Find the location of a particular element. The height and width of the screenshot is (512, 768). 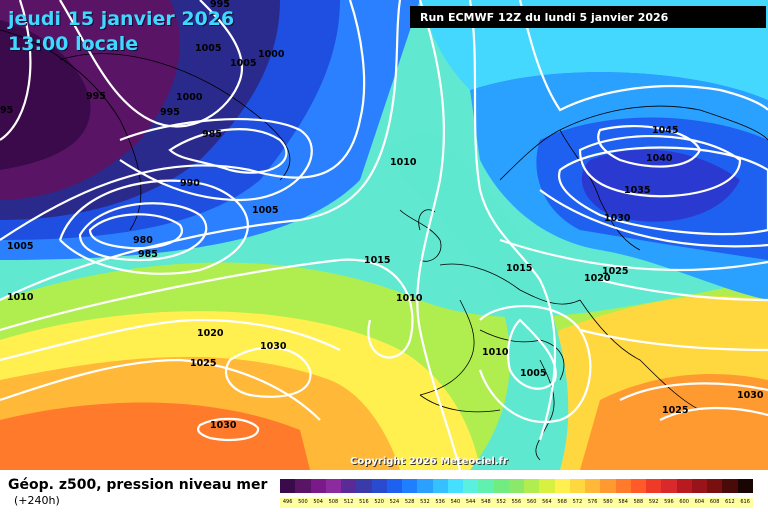

color-scale-label: 604 is located at coordinates (699, 503).